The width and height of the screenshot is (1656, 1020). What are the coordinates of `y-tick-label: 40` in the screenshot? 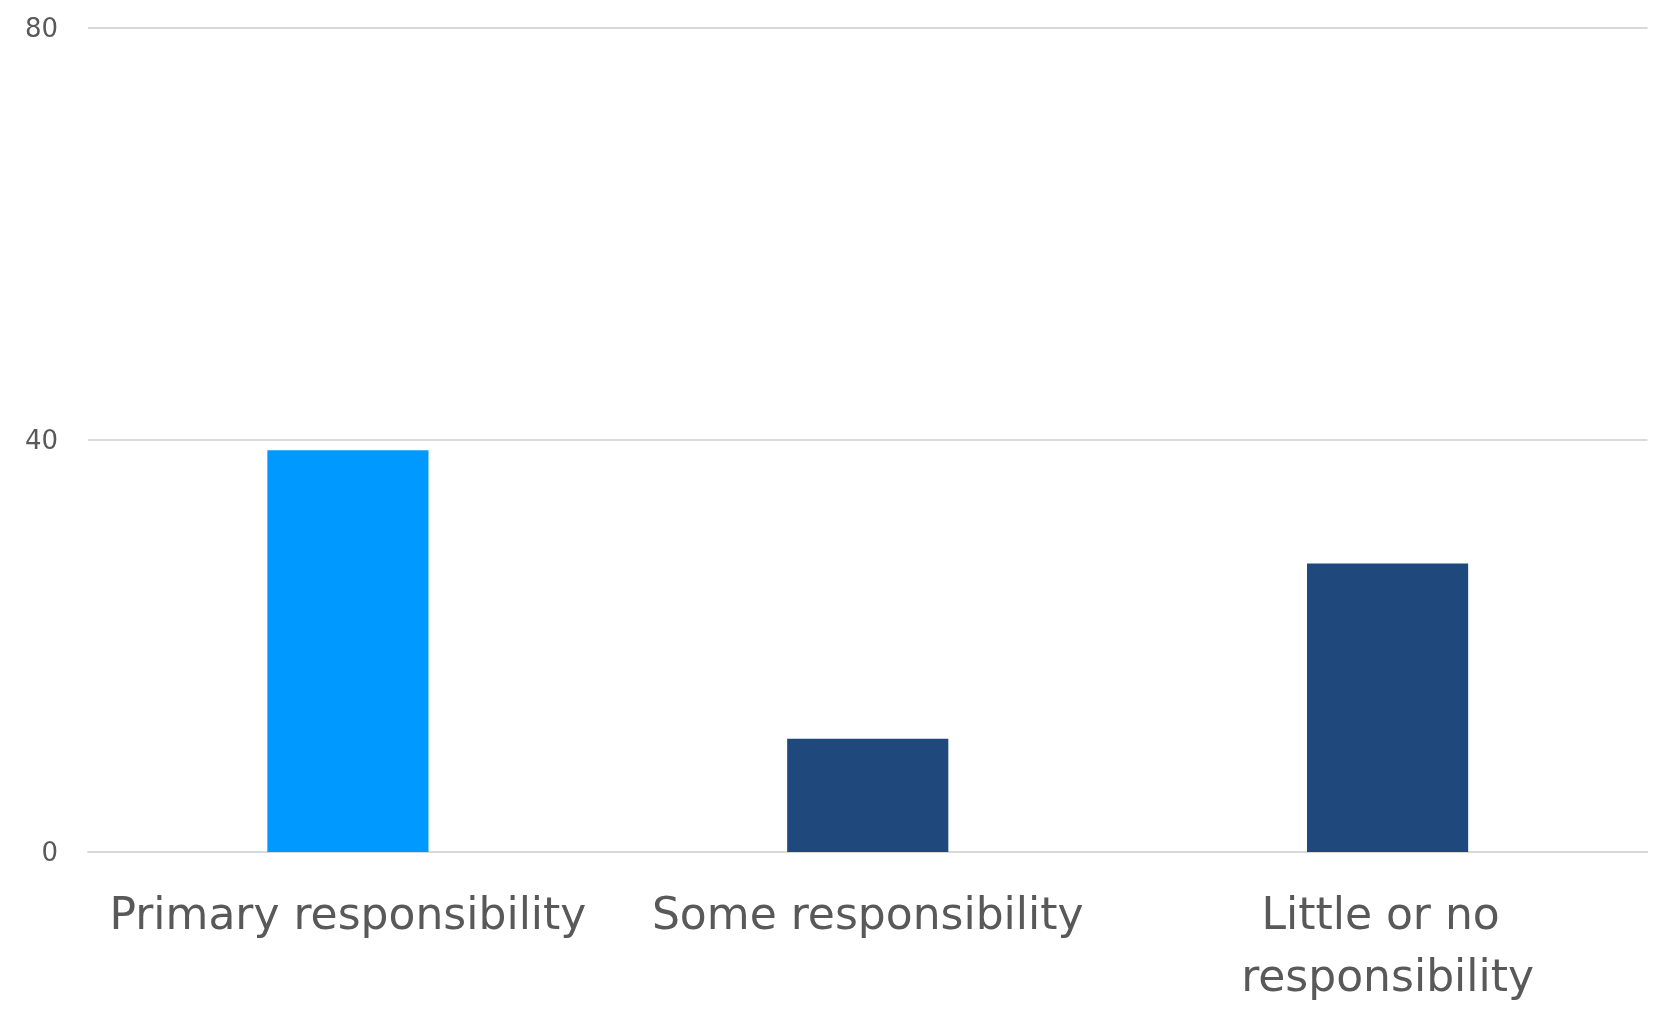 It's located at (41, 440).